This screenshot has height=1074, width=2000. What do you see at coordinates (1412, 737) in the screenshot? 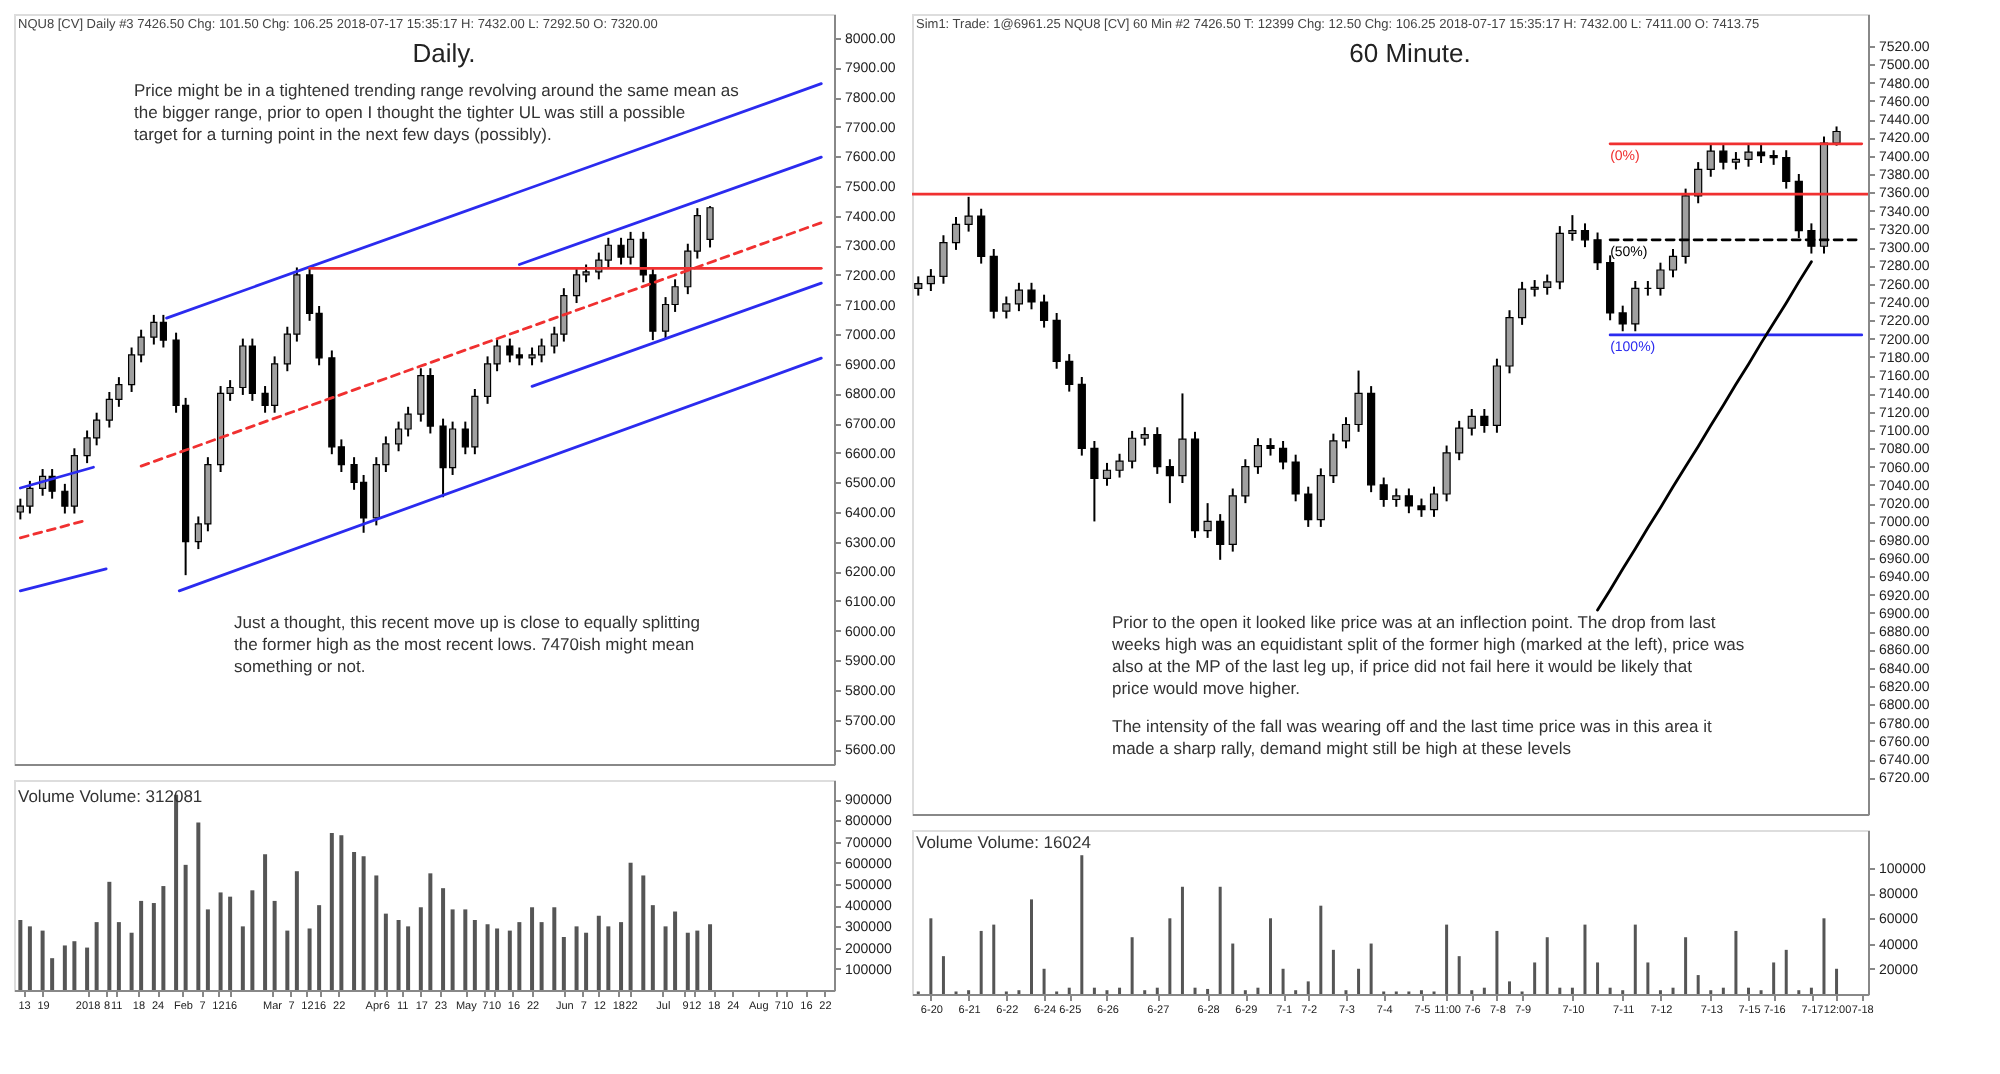
I see `annotation: The intensity of the fall was wearing off and the last time price was in this area it made a sharp rally, demand might still be high at these levels` at bounding box center [1412, 737].